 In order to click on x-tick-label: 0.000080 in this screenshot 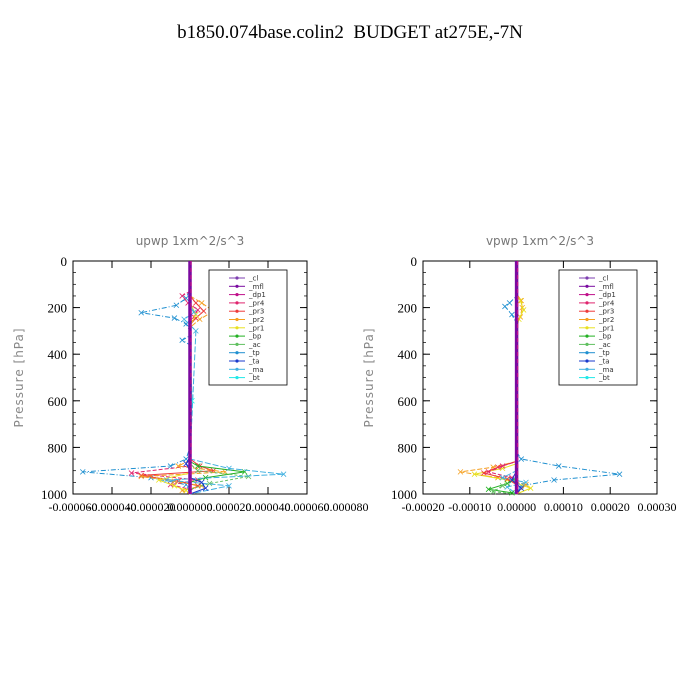, I will do `click(346, 507)`.